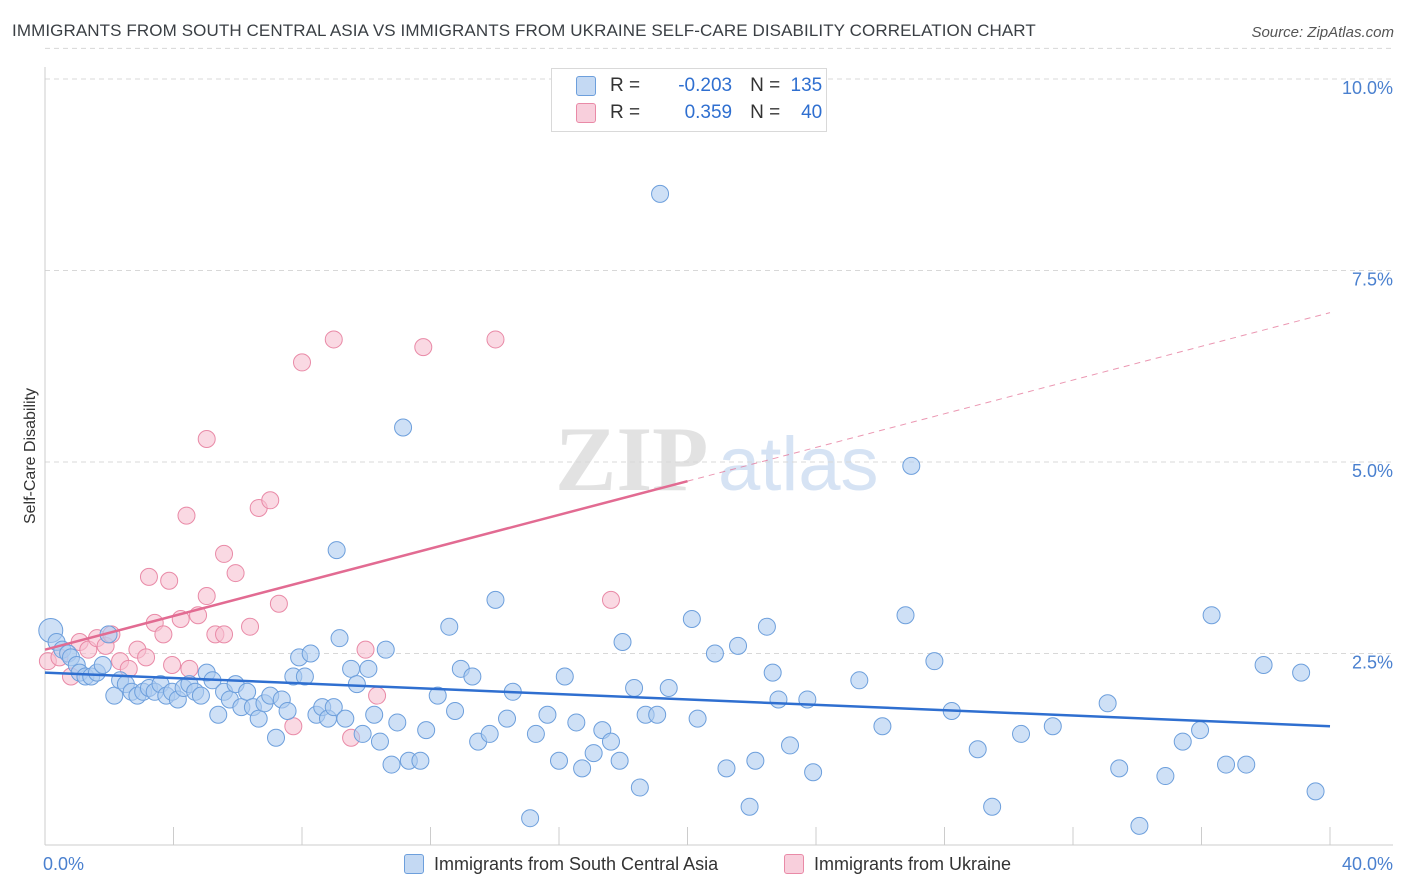 This screenshot has height=892, width=1406. Describe the element at coordinates (586, 113) in the screenshot. I see `legend-swatch-pink` at that location.